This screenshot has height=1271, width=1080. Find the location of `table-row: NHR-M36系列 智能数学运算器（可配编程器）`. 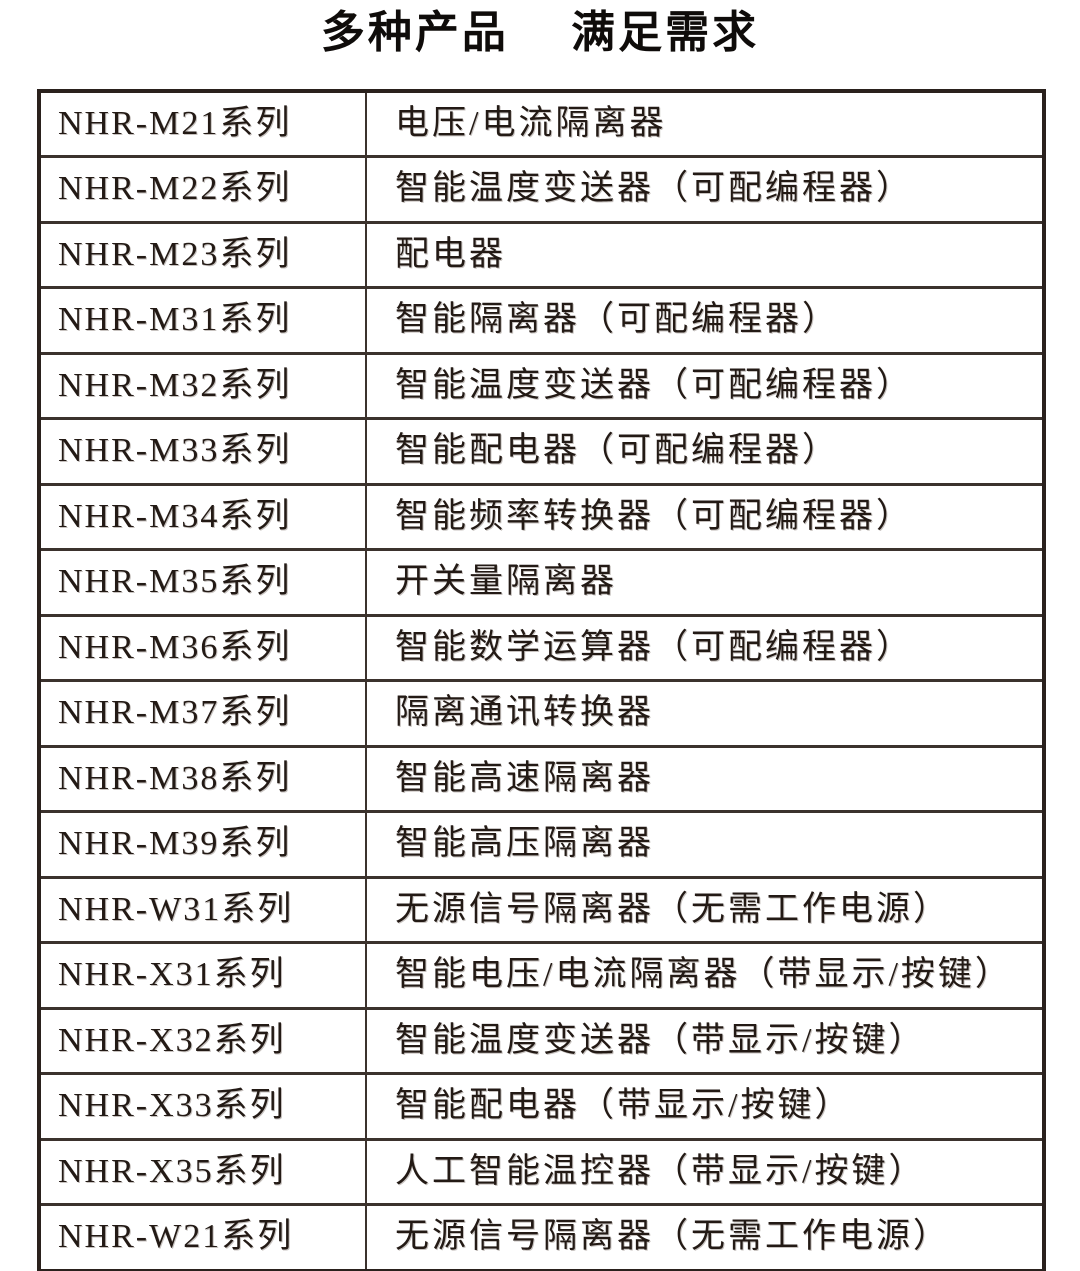

table-row: NHR-M36系列 智能数学运算器（可配编程器） is located at coordinates (541, 647).